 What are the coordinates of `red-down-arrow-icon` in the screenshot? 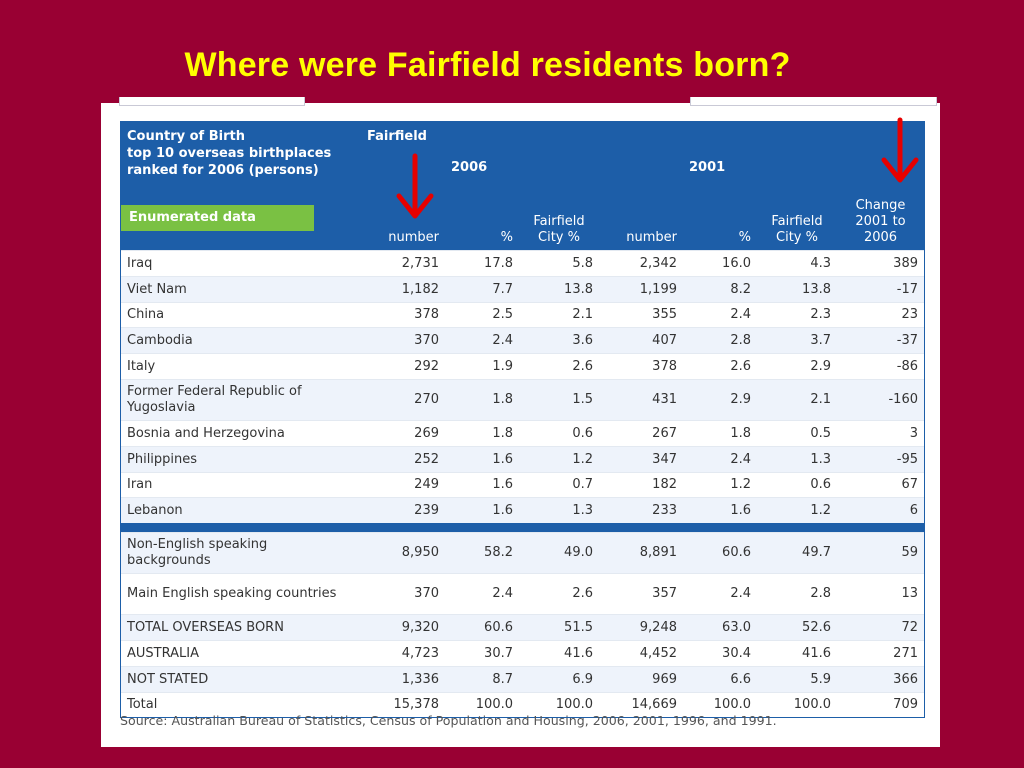 It's located at (900, 150).